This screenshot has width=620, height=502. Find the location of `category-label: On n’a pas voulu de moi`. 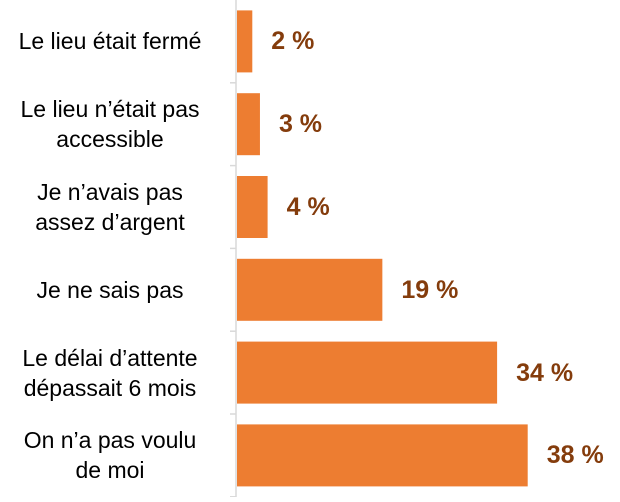

category-label: On n’a pas voulu de moi is located at coordinates (110, 455).